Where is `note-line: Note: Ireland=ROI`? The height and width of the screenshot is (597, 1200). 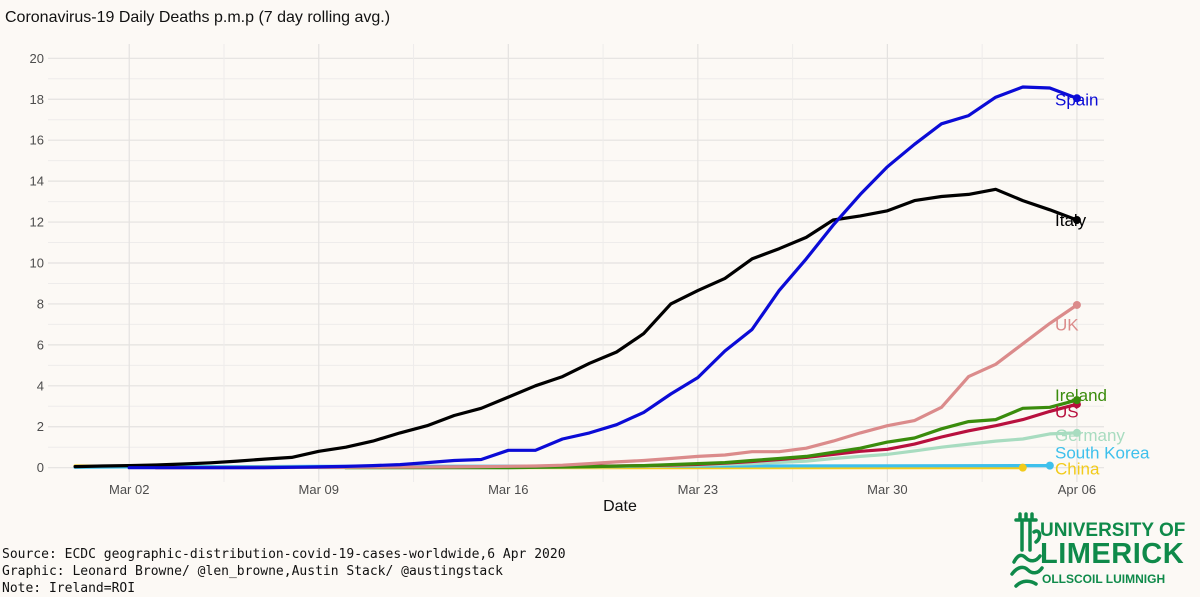 note-line: Note: Ireland=ROI is located at coordinates (69, 588).